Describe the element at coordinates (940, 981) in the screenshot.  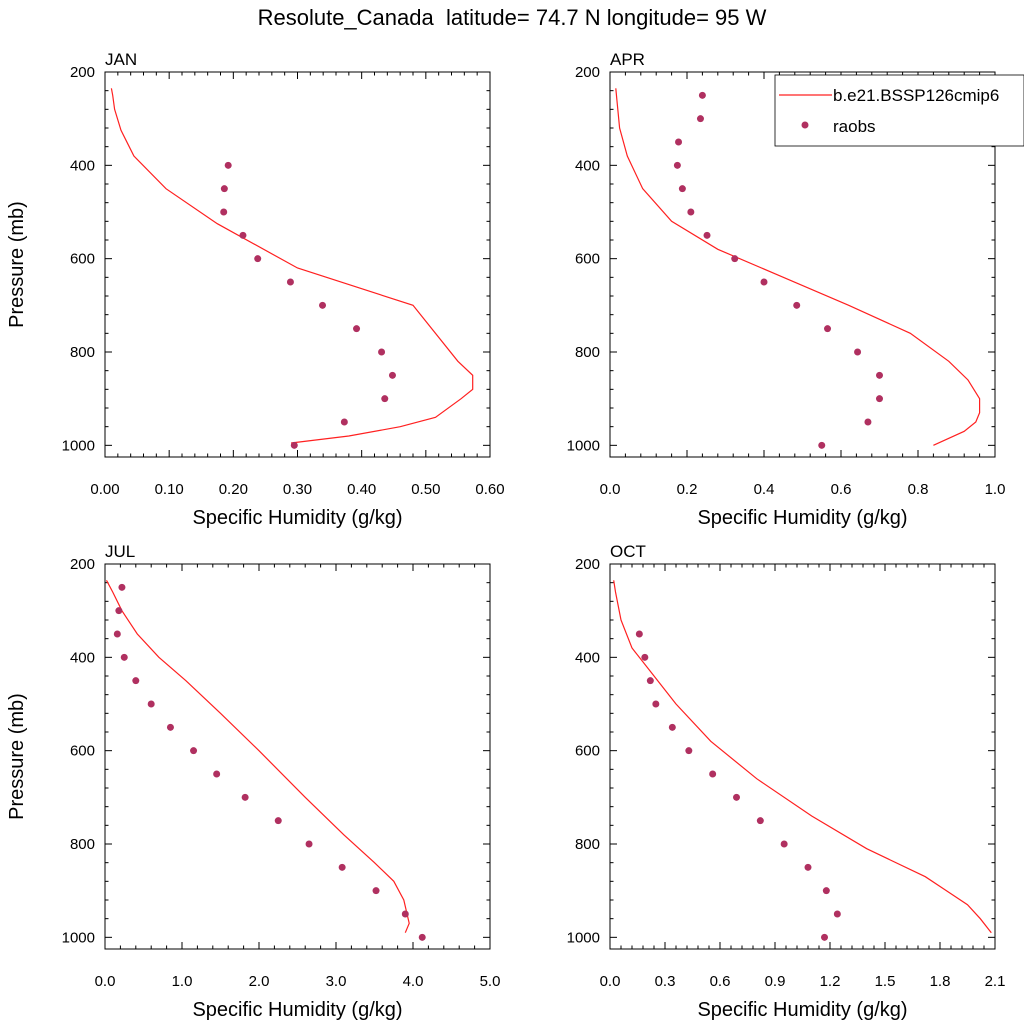
I see `x-tick-label: 1.8` at that location.